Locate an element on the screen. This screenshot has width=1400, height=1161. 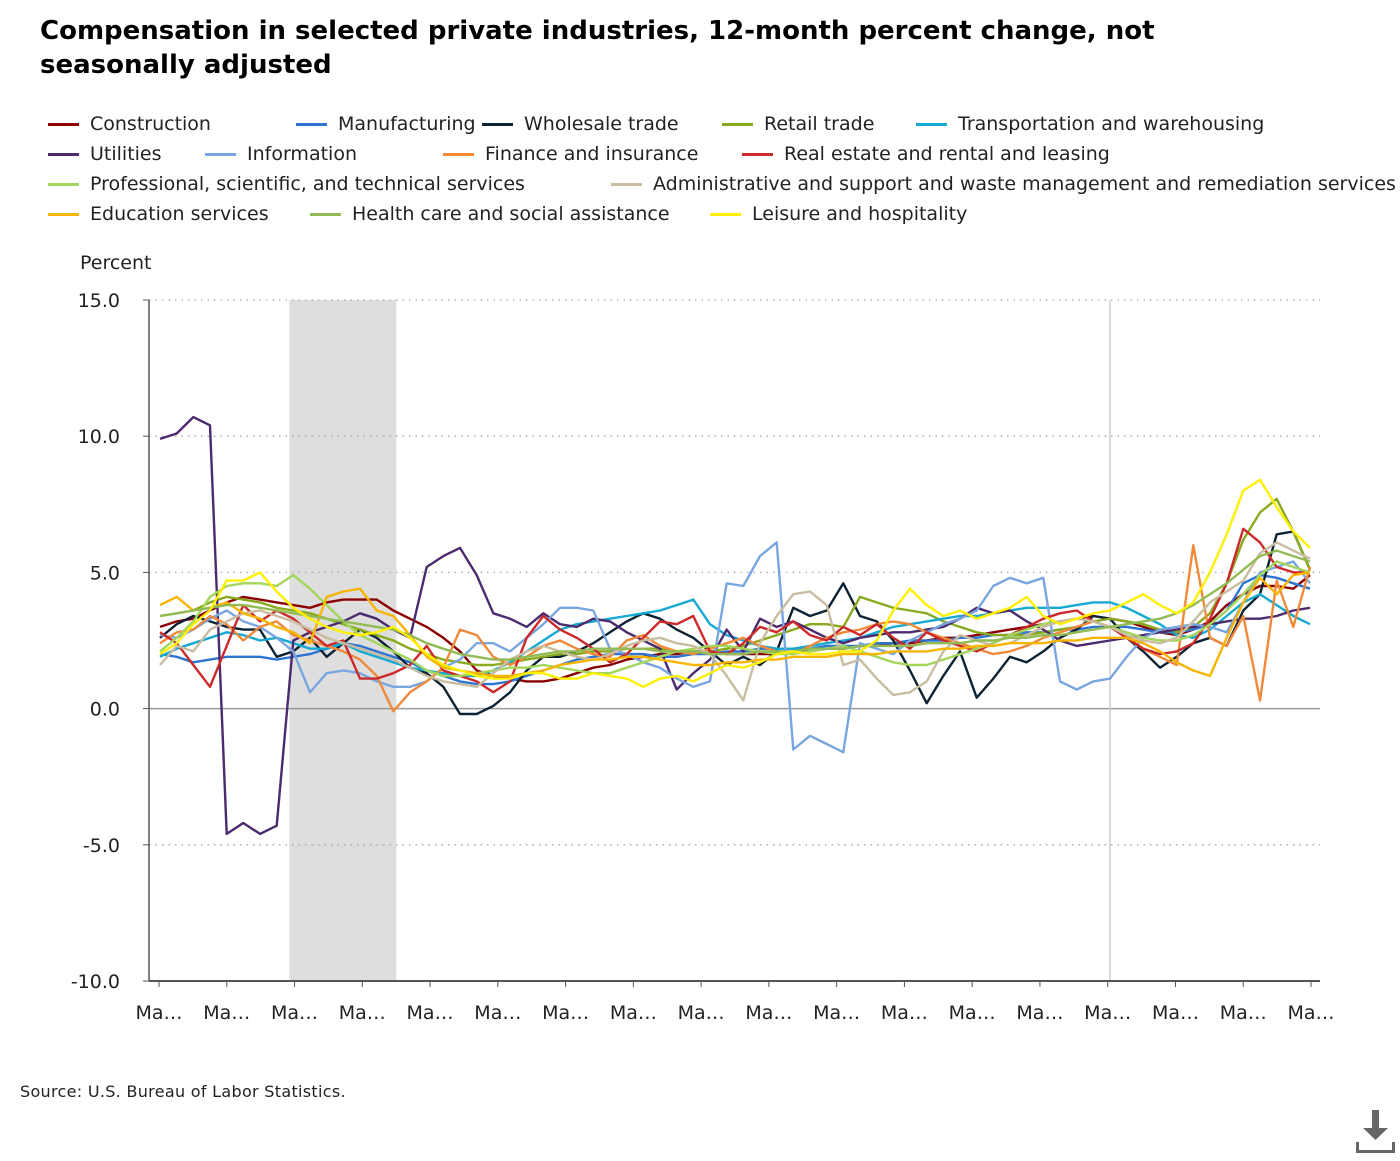
legend-label: Finance and insurance is located at coordinates (592, 154).